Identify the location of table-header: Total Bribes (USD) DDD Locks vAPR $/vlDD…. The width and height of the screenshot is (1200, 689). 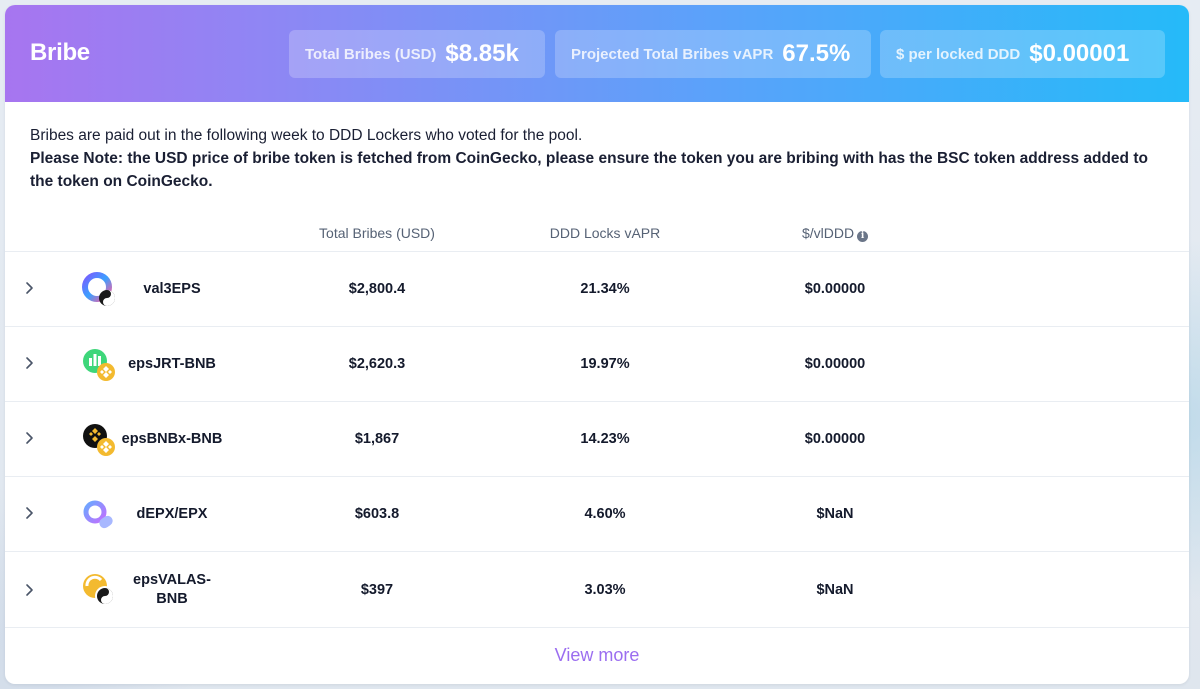
(597, 236).